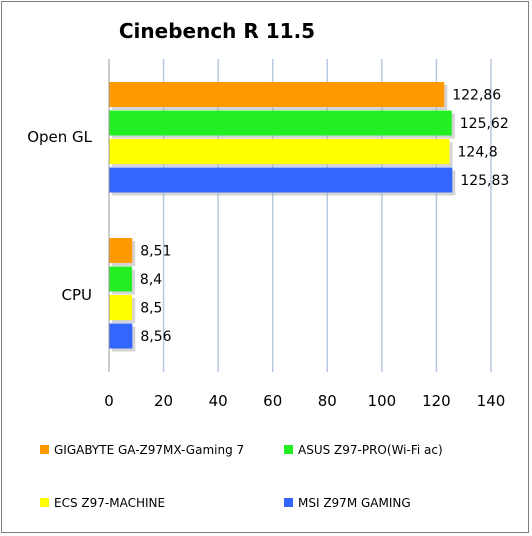  I want to click on data-label: 8,4, so click(151, 280).